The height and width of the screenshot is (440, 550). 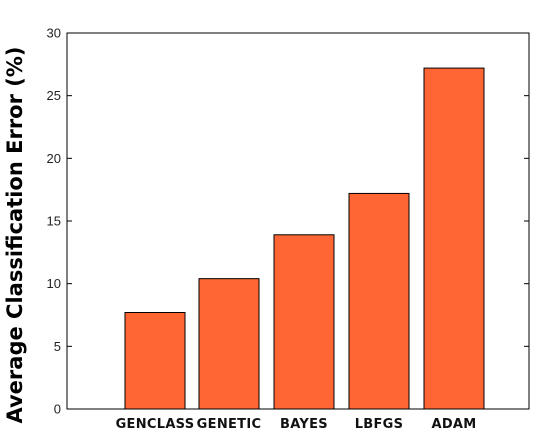 What do you see at coordinates (54, 283) in the screenshot?
I see `y-tick-label: 10` at bounding box center [54, 283].